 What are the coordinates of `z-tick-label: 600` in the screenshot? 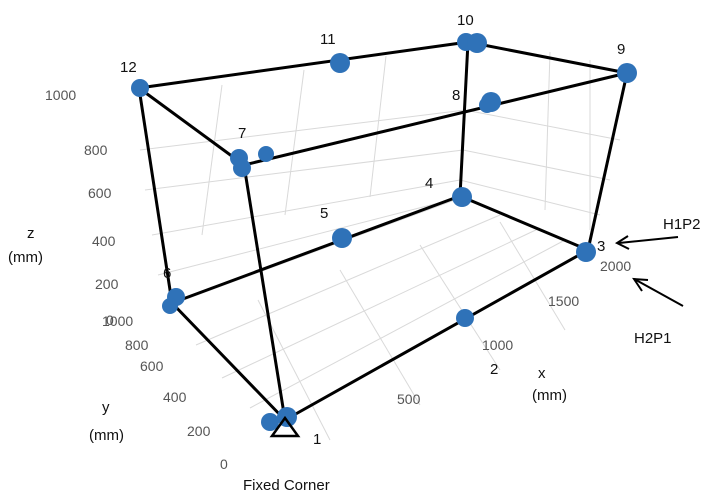 It's located at (100, 193).